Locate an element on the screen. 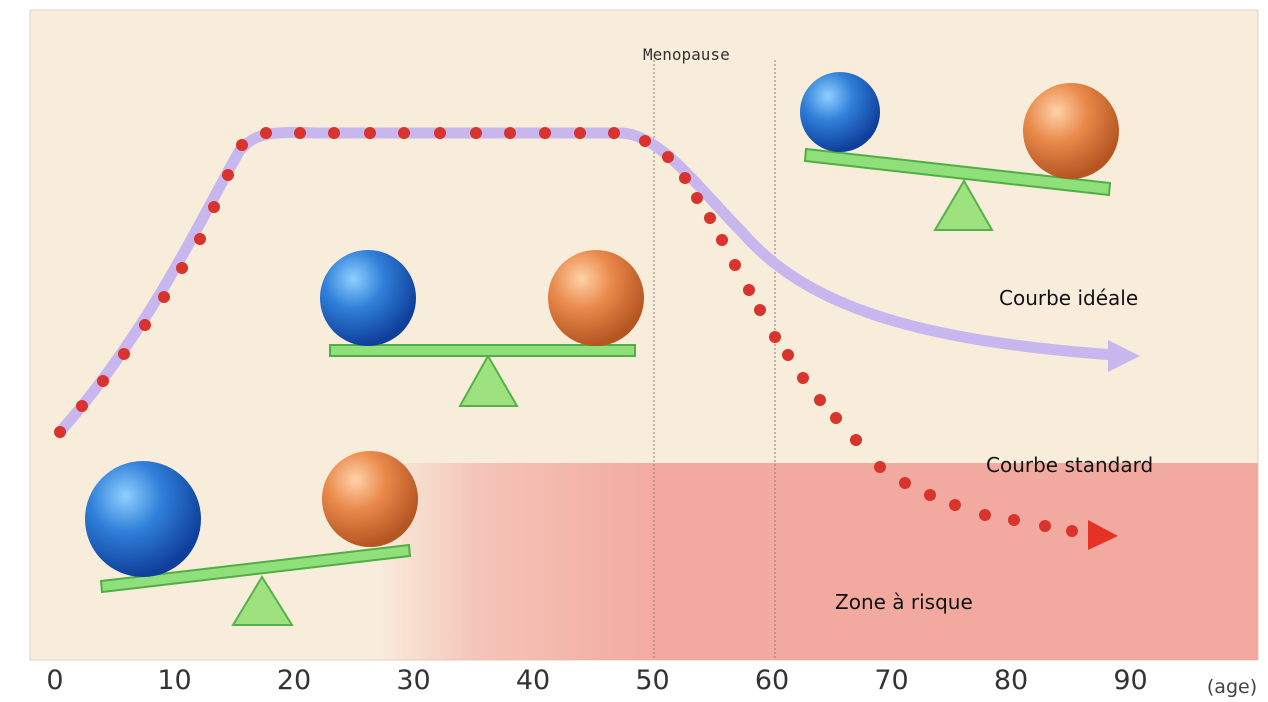 Image resolution: width=1268 pixels, height=702 pixels. blue-ball-post-menopause is located at coordinates (840, 112).